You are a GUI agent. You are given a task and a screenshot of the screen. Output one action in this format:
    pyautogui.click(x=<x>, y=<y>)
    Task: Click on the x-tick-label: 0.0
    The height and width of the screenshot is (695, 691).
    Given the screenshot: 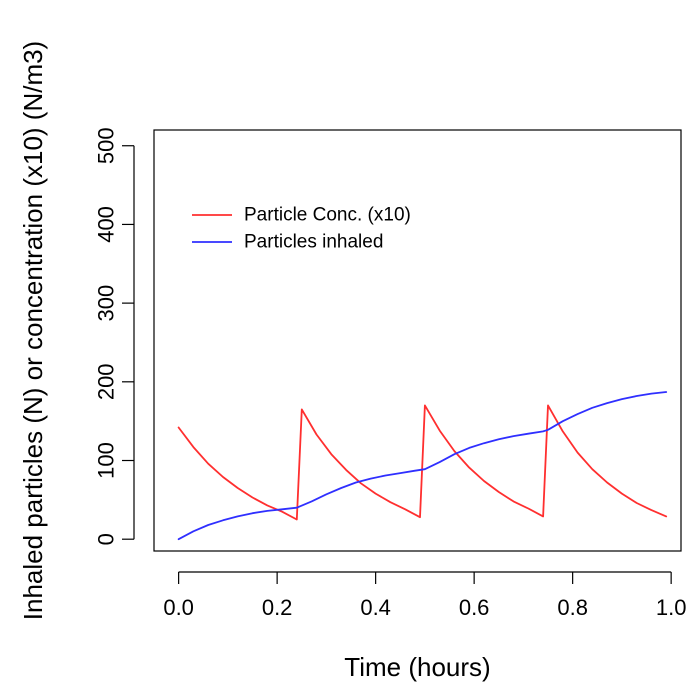 What is the action you would take?
    pyautogui.click(x=178, y=607)
    